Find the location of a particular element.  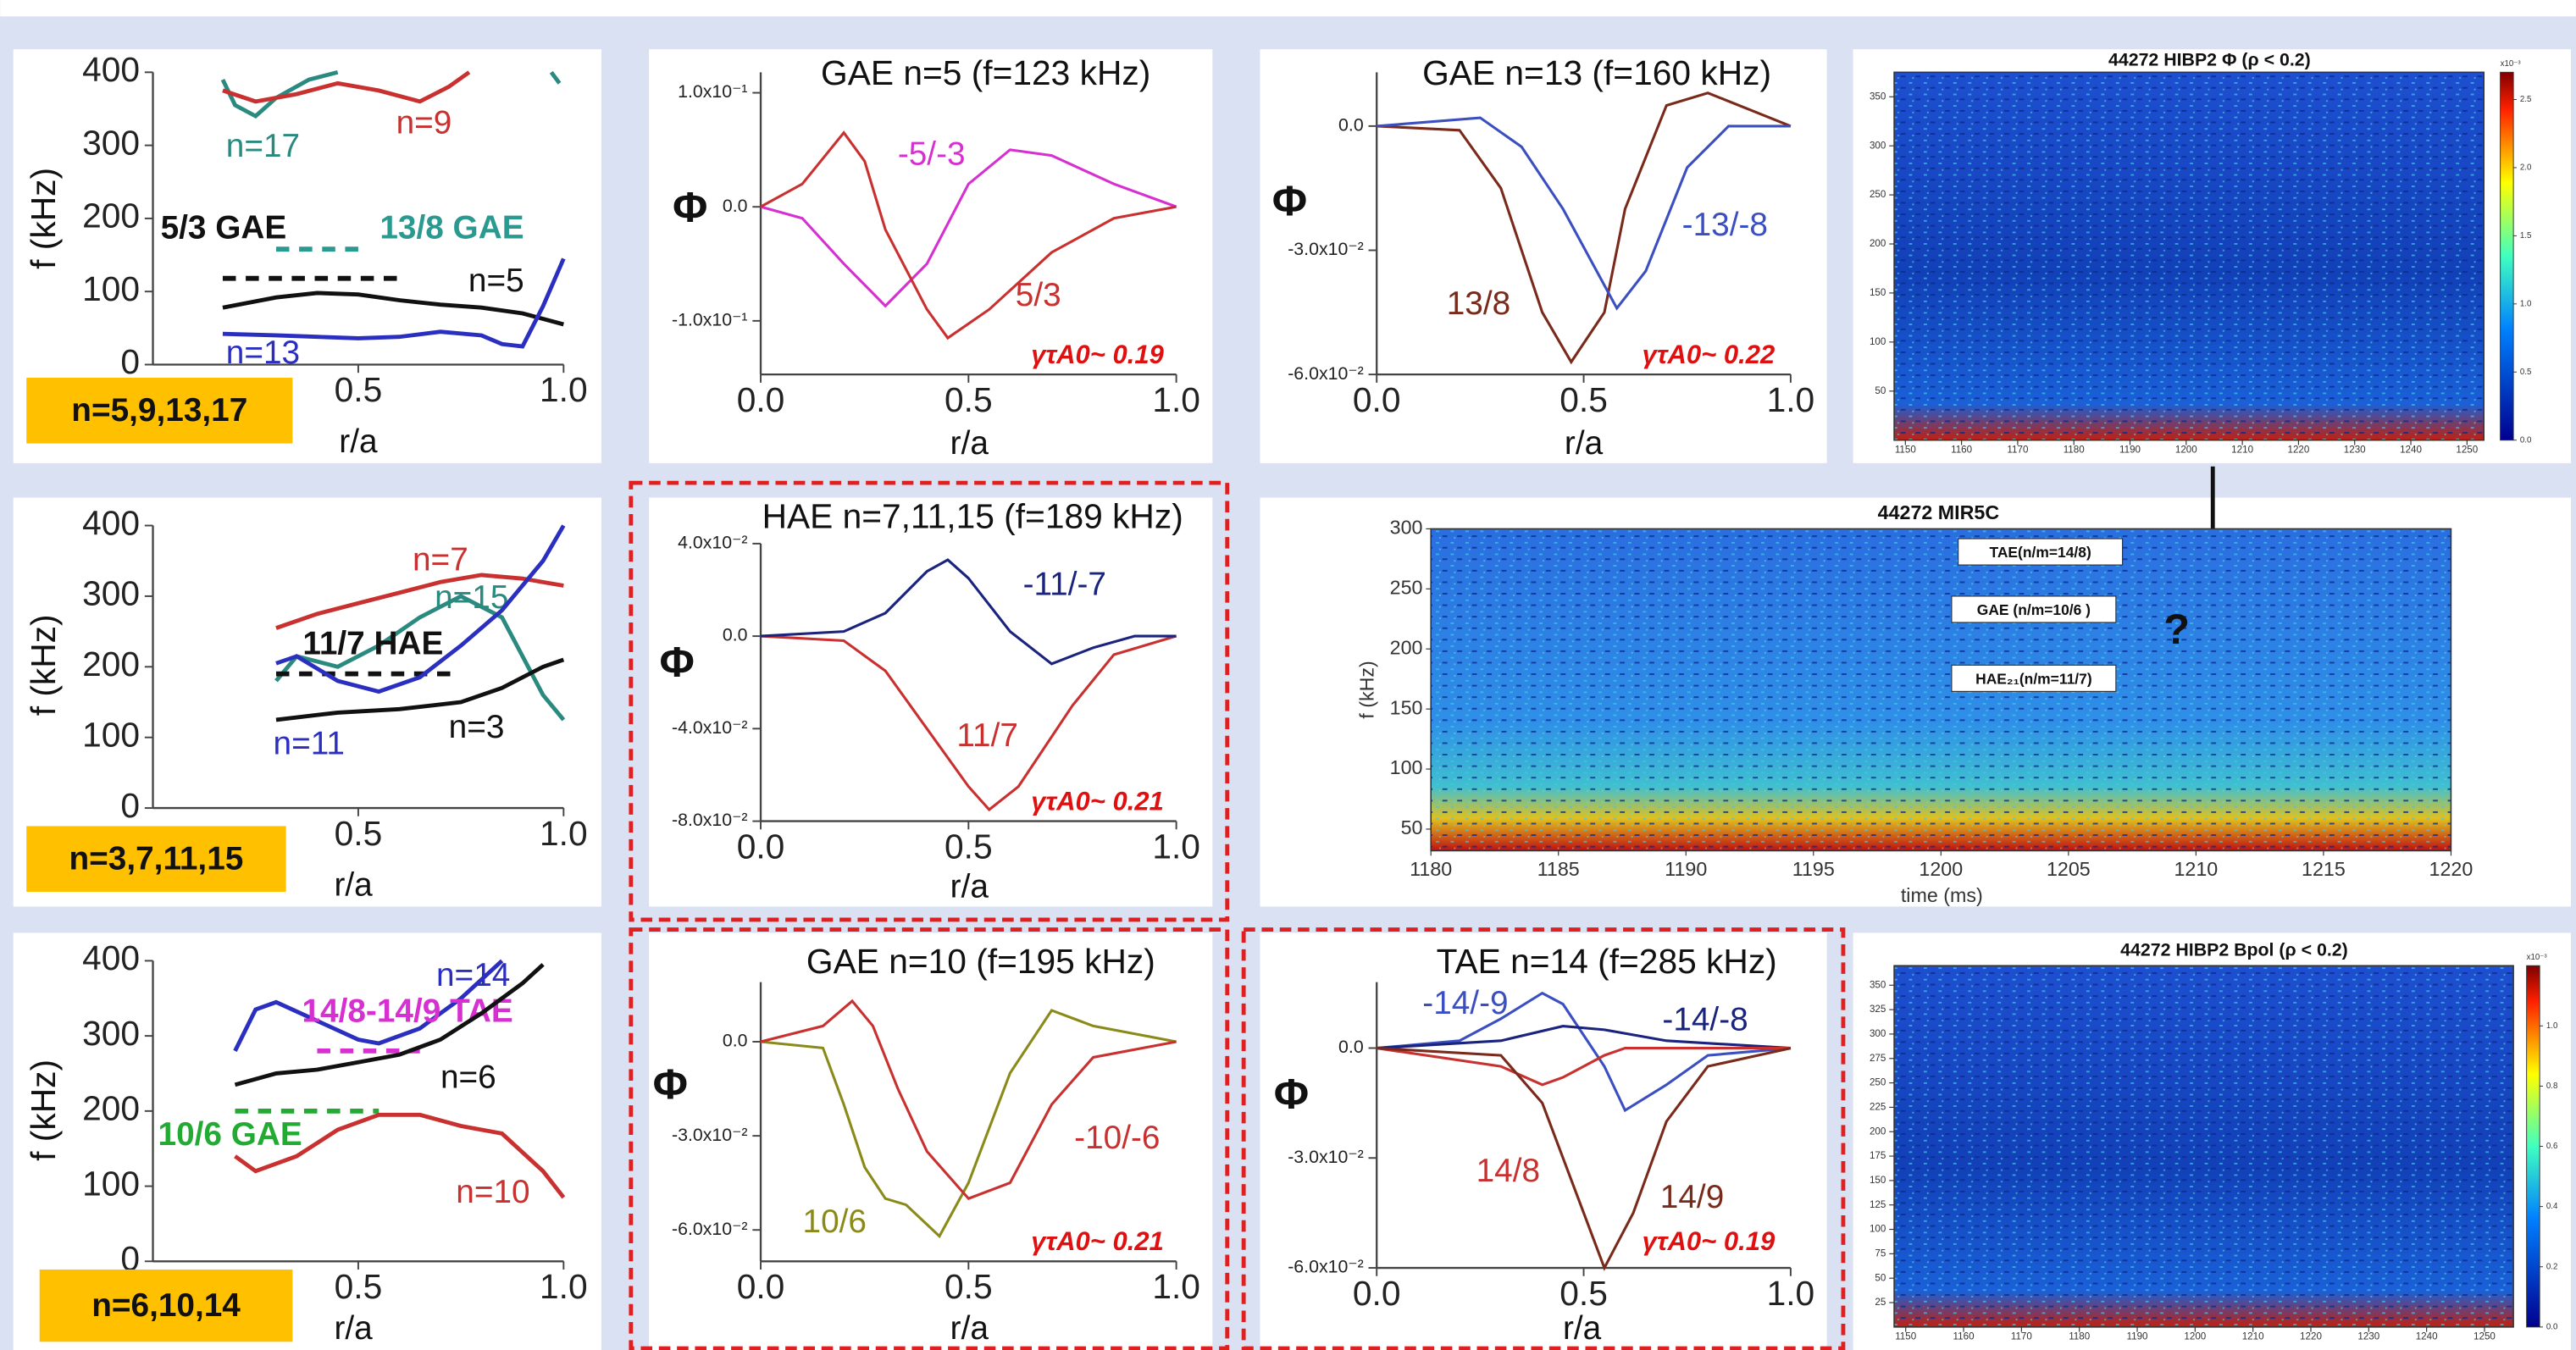

series-label: n=13 is located at coordinates (263, 353).